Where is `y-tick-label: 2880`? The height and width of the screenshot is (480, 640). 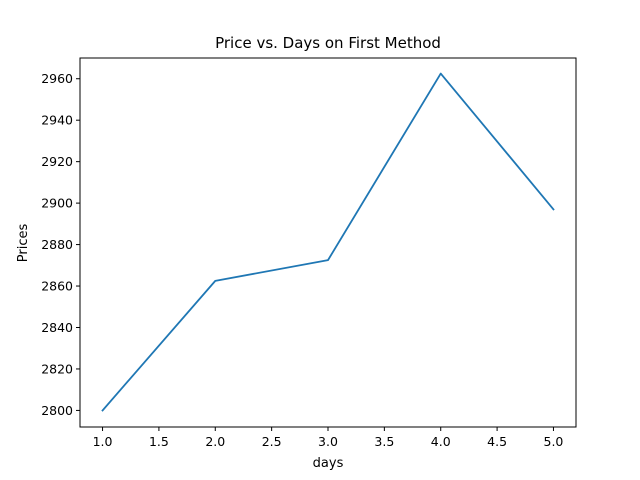
y-tick-label: 2880 is located at coordinates (57, 244).